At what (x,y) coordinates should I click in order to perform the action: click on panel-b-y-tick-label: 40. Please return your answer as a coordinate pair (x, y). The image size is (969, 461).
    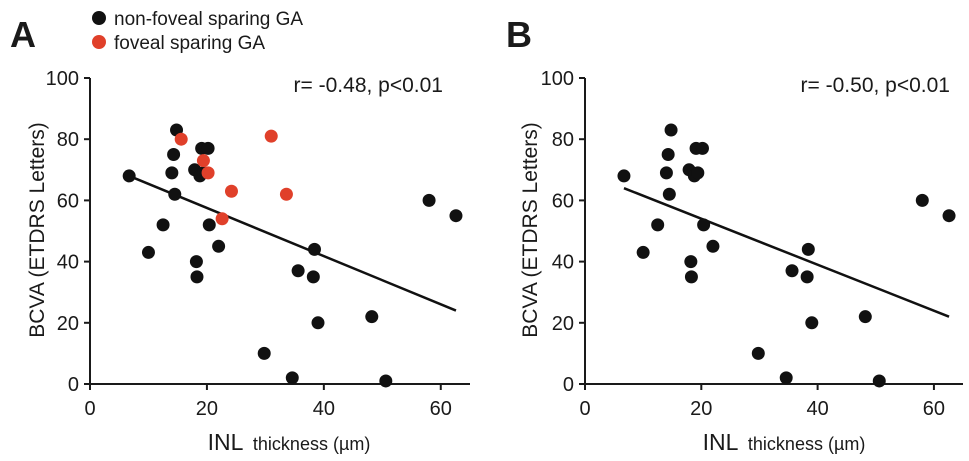
    Looking at the image, I should click on (563, 263).